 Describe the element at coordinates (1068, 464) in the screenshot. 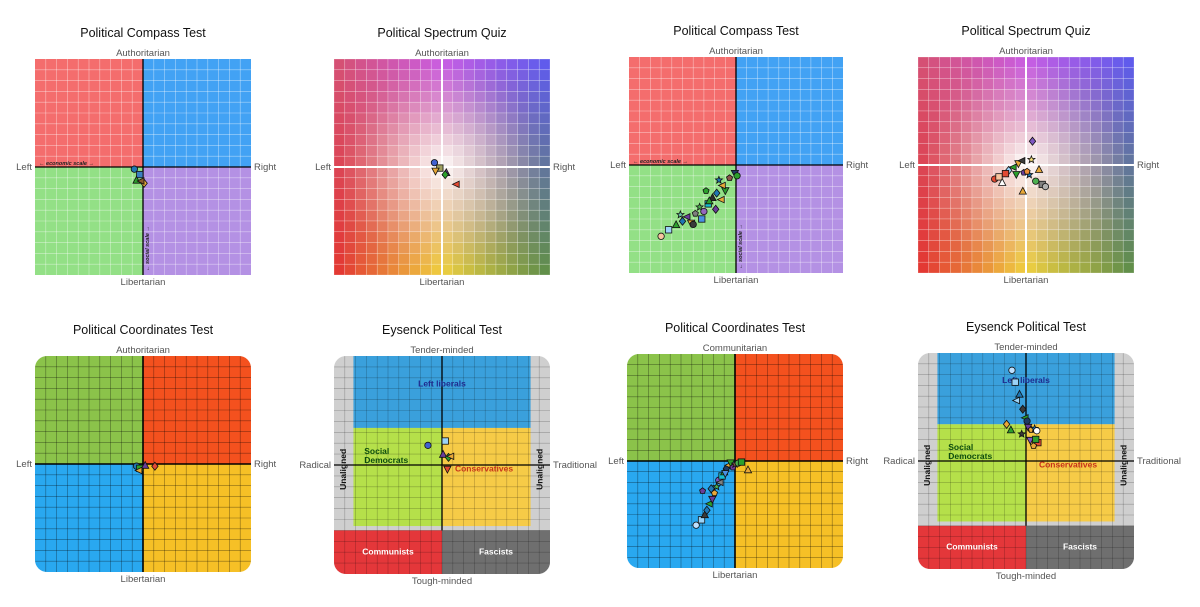

I see `region-label-conservatives: Conservatives` at that location.